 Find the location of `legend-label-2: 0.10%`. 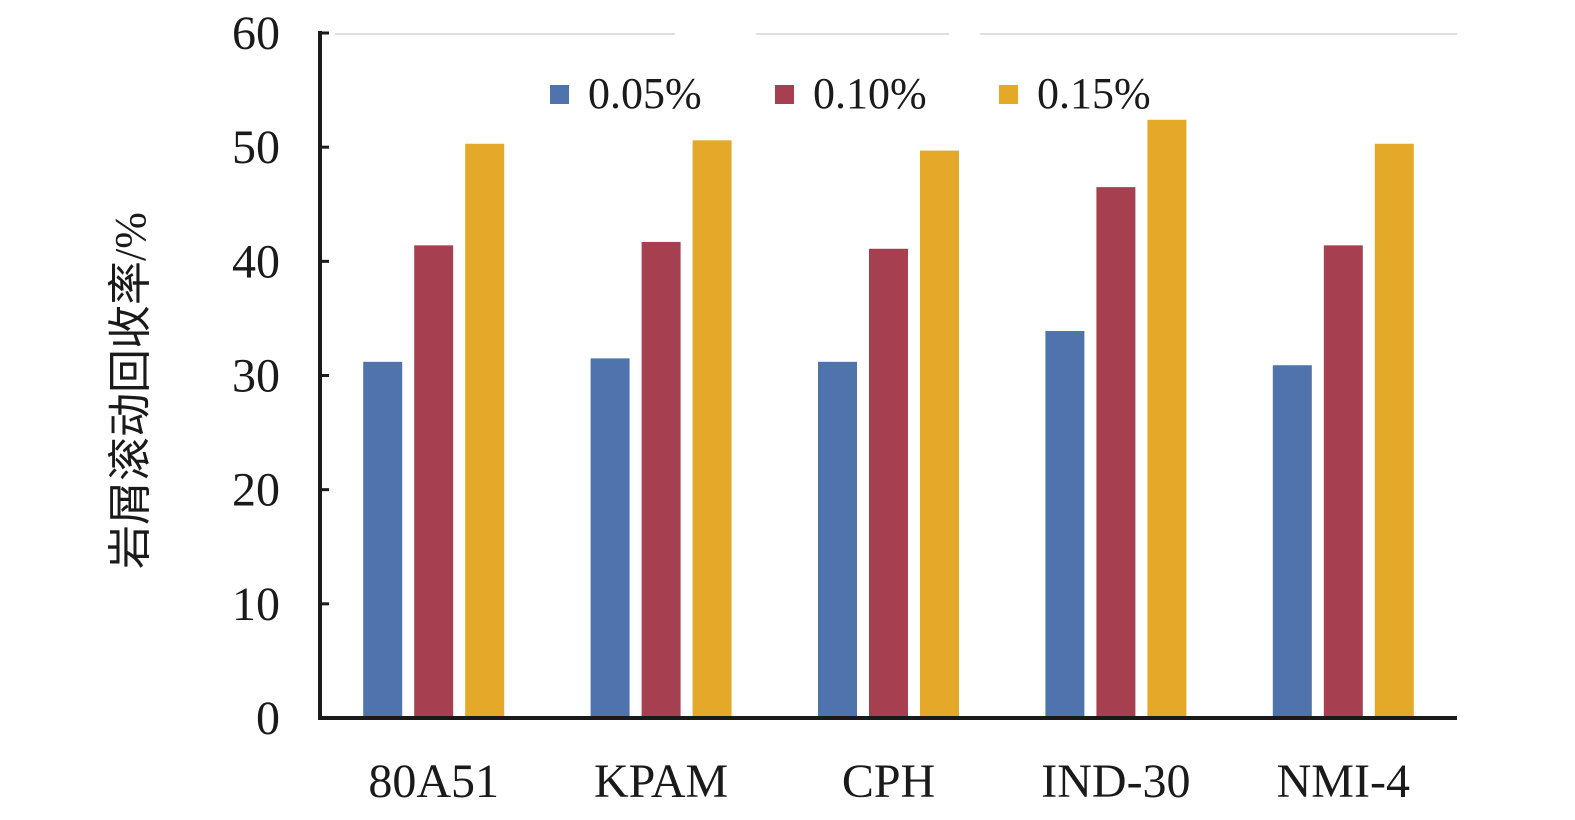

legend-label-2: 0.10% is located at coordinates (870, 93).